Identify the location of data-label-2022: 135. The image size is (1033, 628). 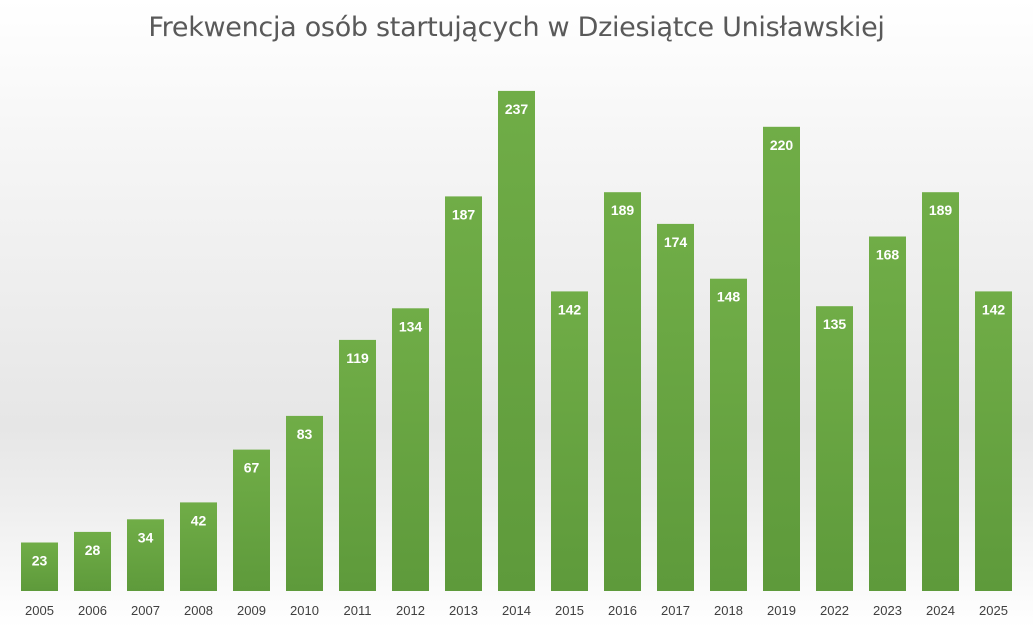
(835, 324).